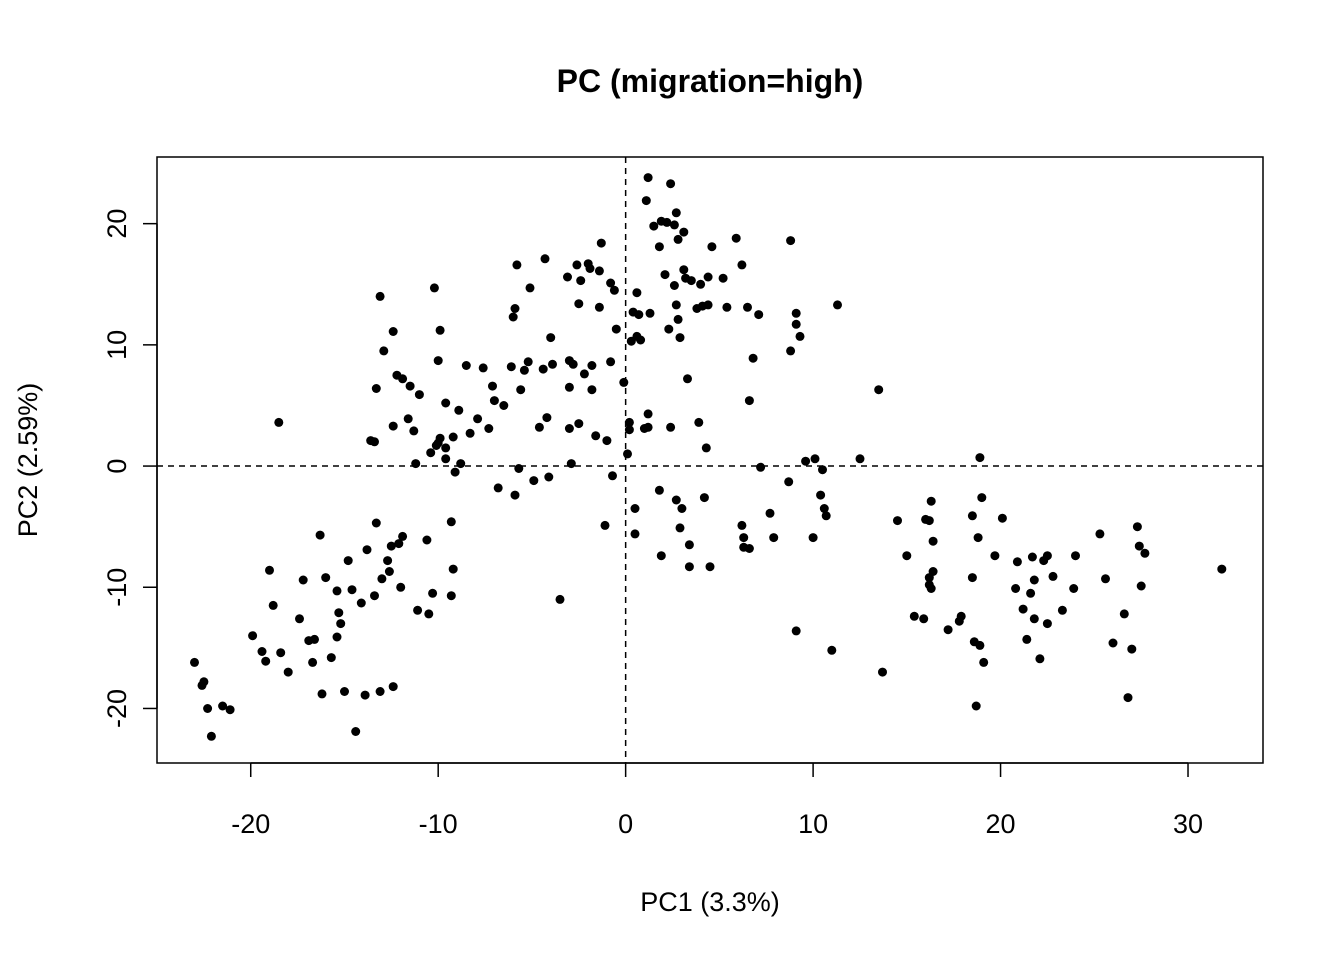 The image size is (1344, 960). Describe the element at coordinates (625, 824) in the screenshot. I see `x-tick-label: 0` at that location.